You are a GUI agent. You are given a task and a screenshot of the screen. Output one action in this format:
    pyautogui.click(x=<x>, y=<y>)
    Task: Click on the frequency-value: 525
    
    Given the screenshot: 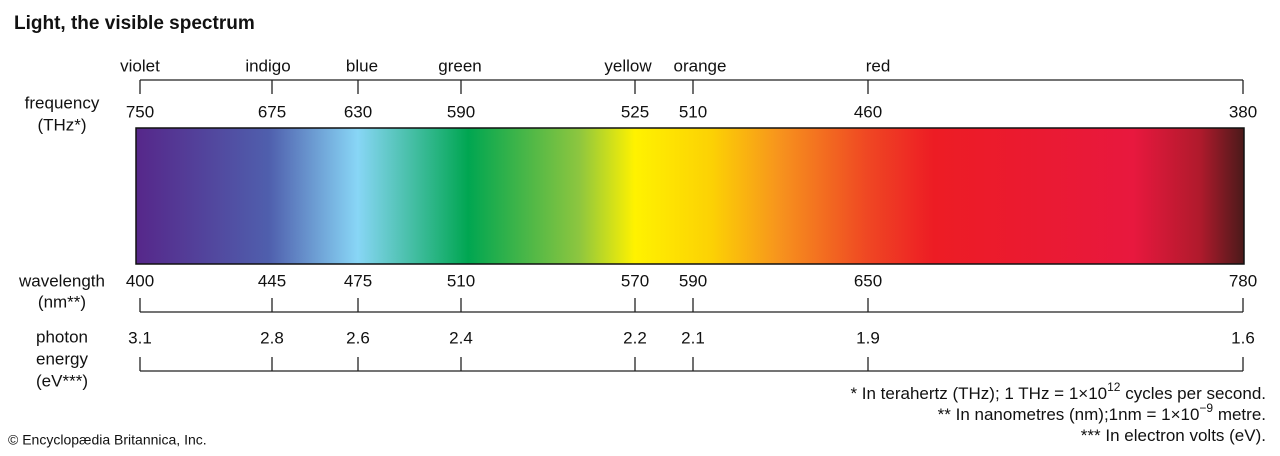 What is the action you would take?
    pyautogui.click(x=635, y=111)
    